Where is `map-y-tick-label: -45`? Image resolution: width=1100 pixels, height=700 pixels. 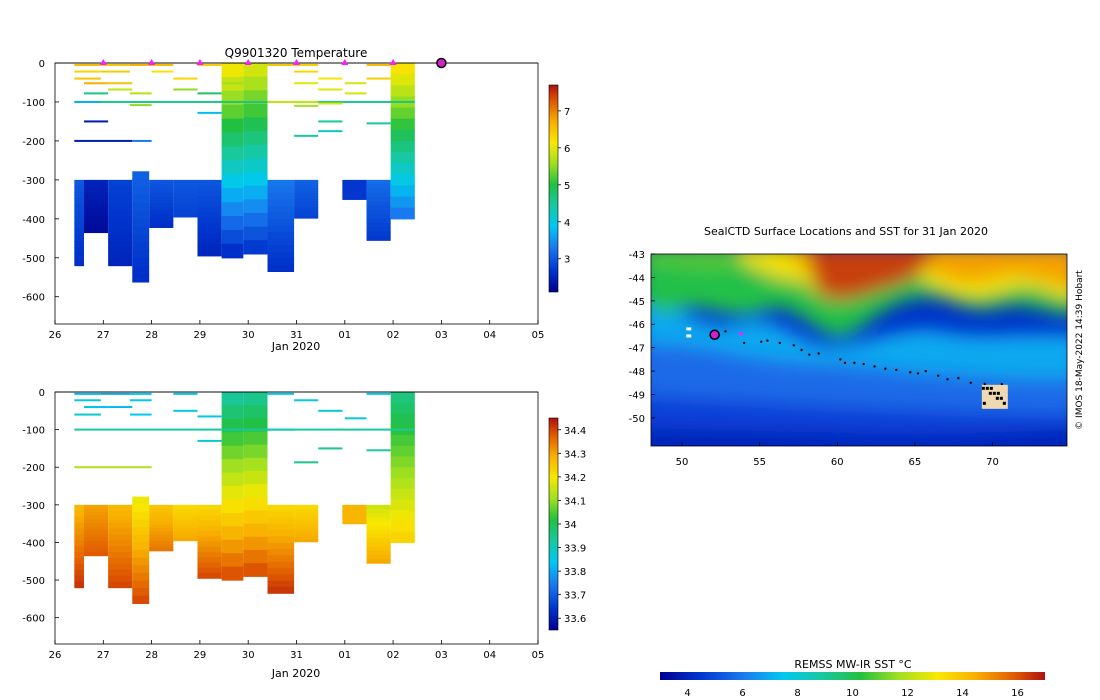
map-y-tick-label: -45 is located at coordinates (637, 302).